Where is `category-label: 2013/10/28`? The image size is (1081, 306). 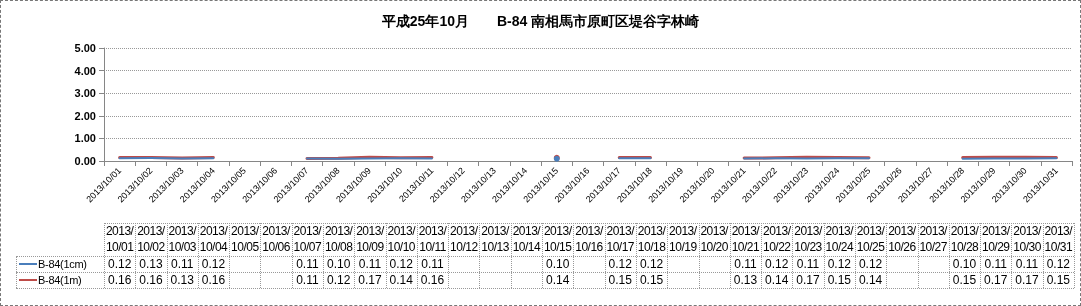
category-label: 2013/10/28 is located at coordinates (964, 239).